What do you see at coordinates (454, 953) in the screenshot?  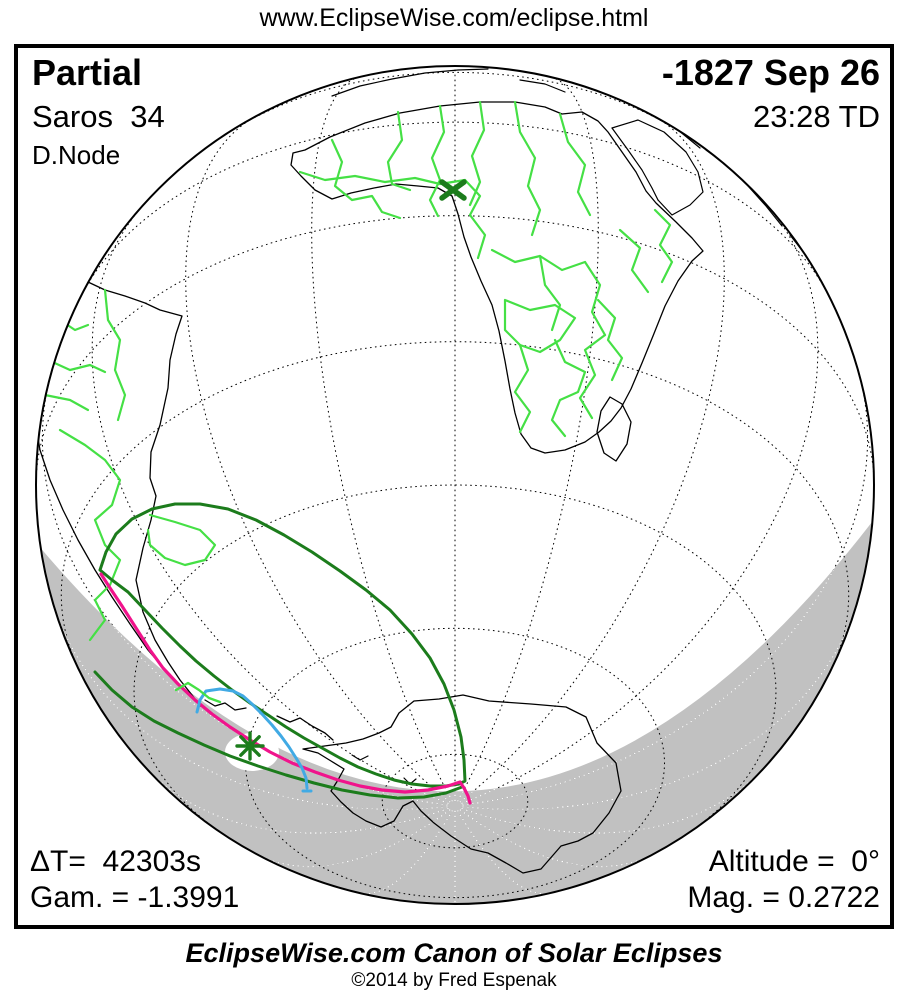 I see `canon-title: EclipseWise.com Canon of Solar Eclipses` at bounding box center [454, 953].